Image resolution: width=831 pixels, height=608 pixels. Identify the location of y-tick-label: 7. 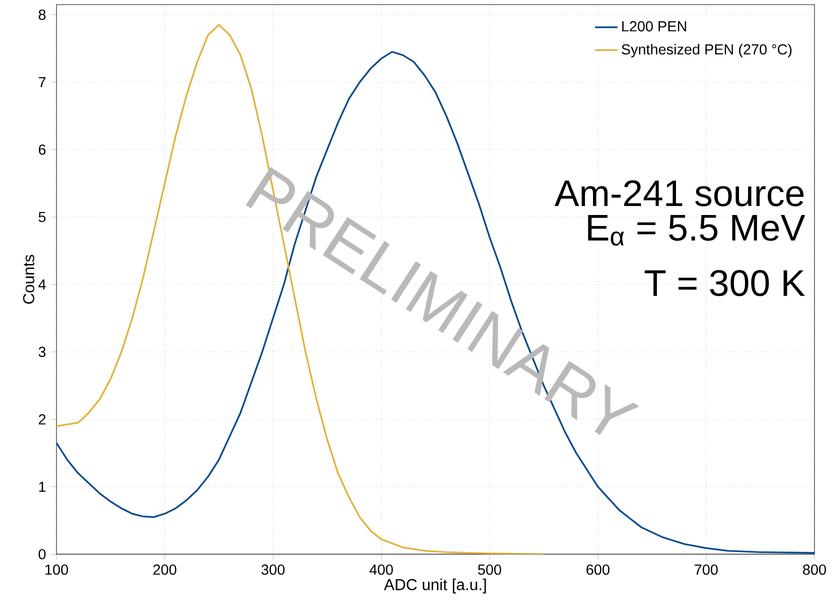
(42, 82).